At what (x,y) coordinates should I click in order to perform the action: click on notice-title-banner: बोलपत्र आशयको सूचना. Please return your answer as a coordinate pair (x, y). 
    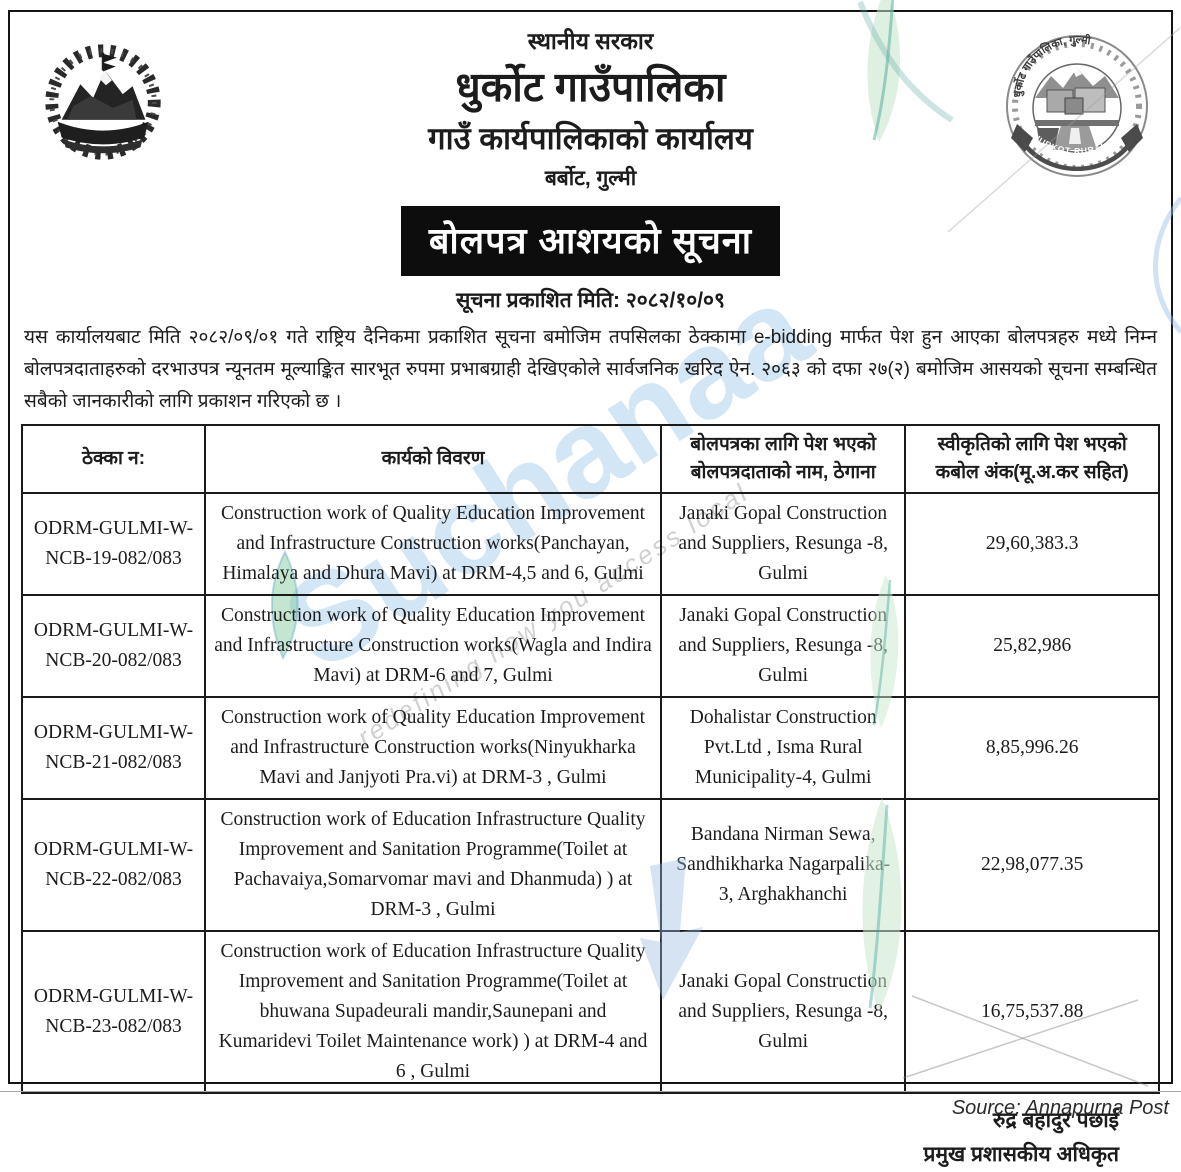
    Looking at the image, I should click on (590, 241).